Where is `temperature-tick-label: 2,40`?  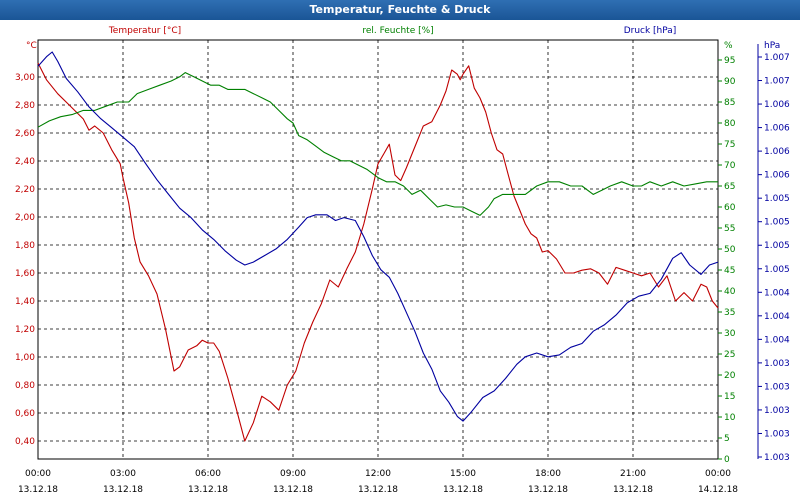
temperature-tick-label: 2,40 is located at coordinates (25, 162).